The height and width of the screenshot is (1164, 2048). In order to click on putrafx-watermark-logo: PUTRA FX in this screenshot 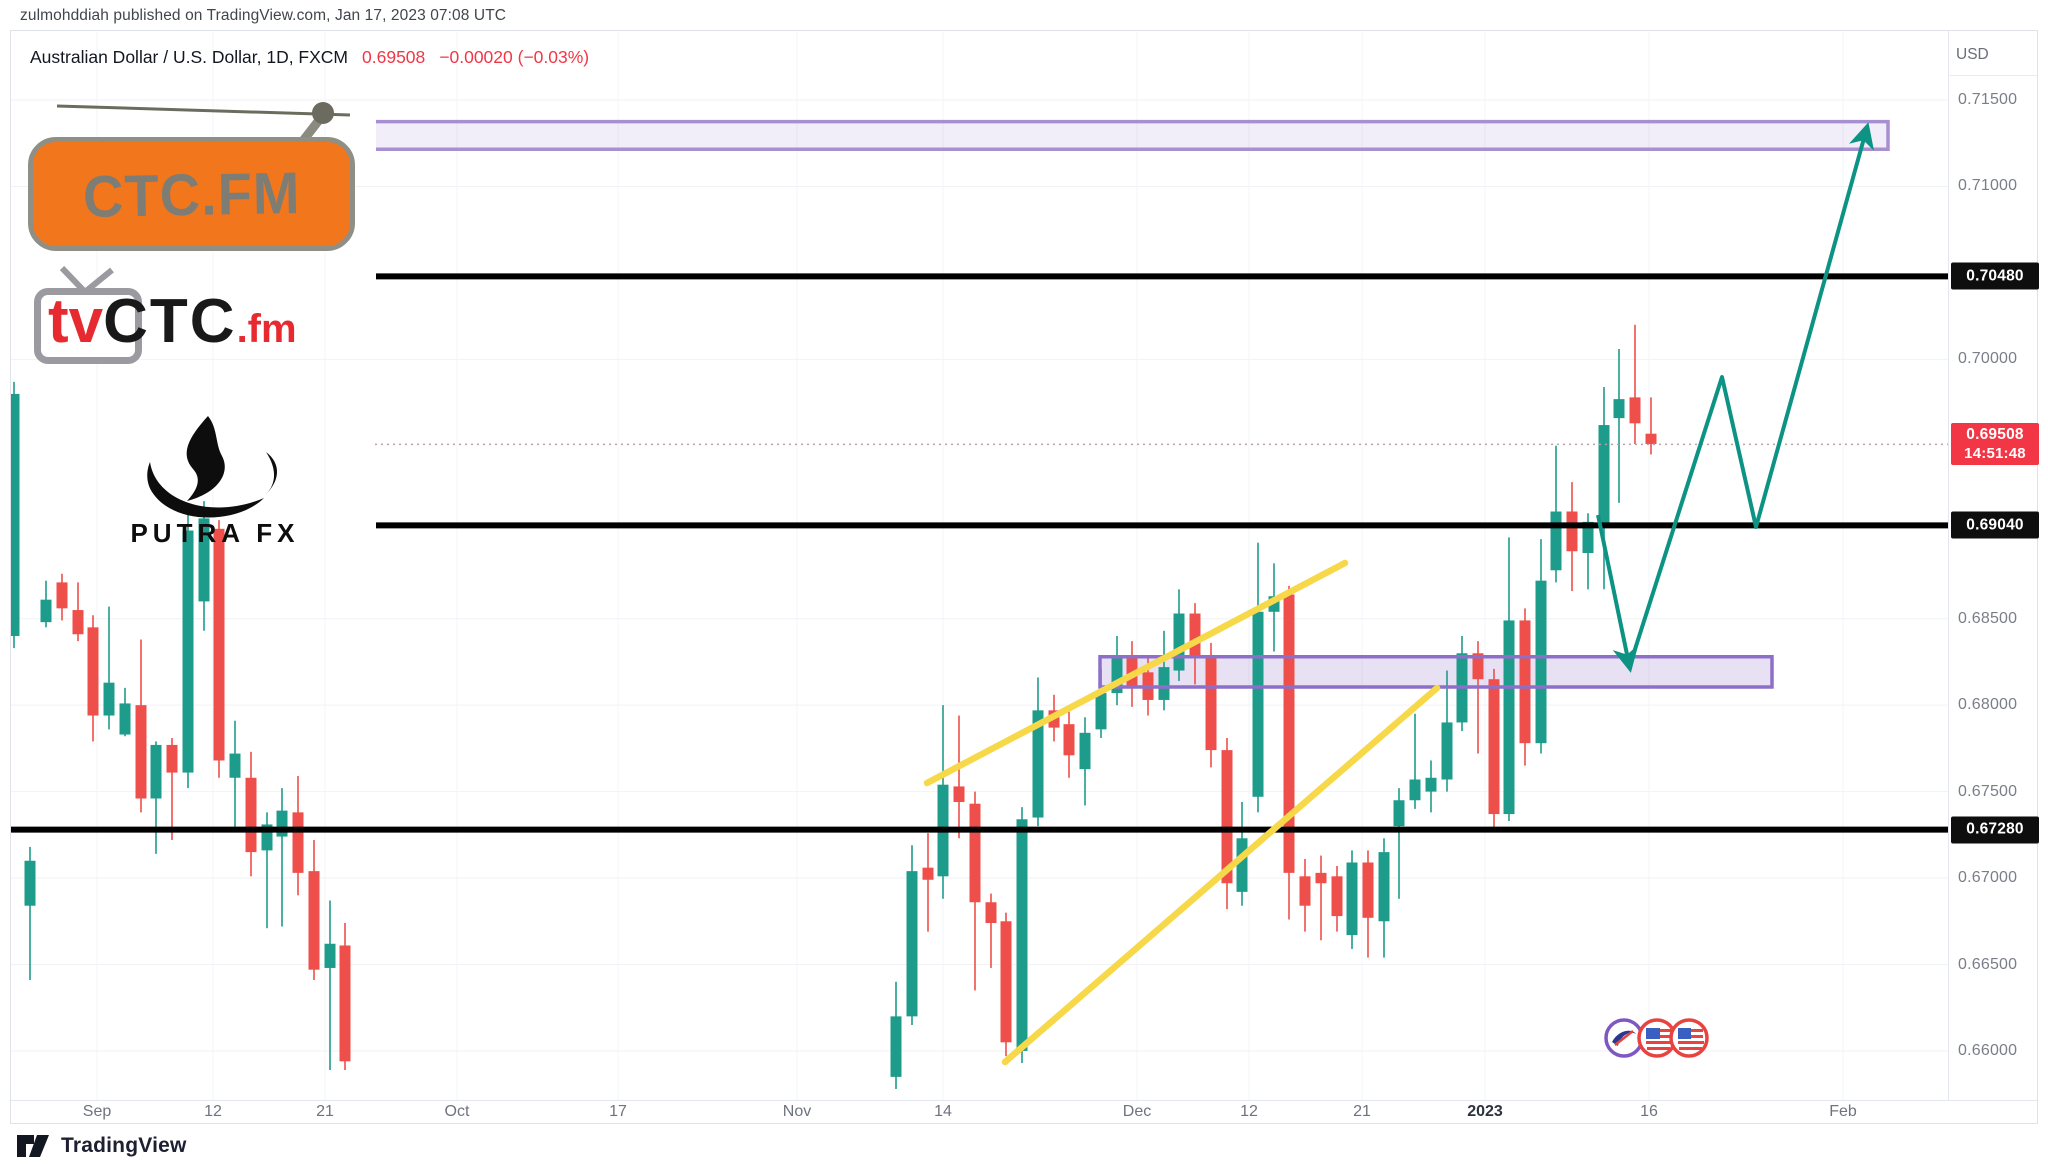, I will do `click(215, 487)`.